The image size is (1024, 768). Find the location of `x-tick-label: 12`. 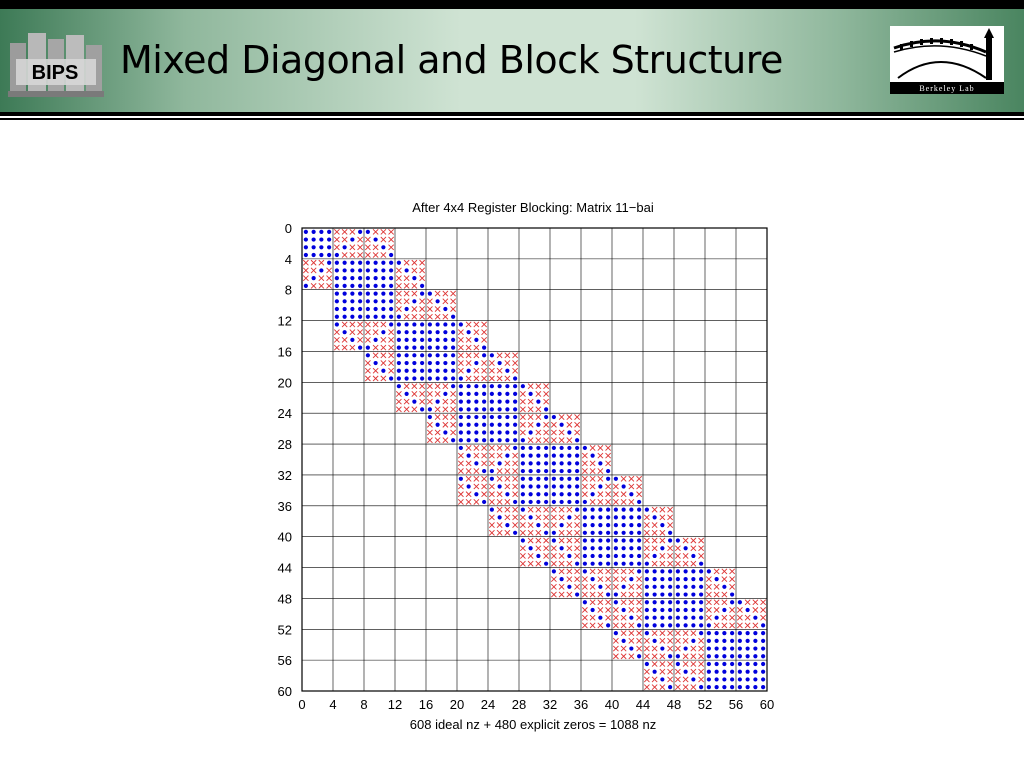

x-tick-label: 12 is located at coordinates (395, 704).